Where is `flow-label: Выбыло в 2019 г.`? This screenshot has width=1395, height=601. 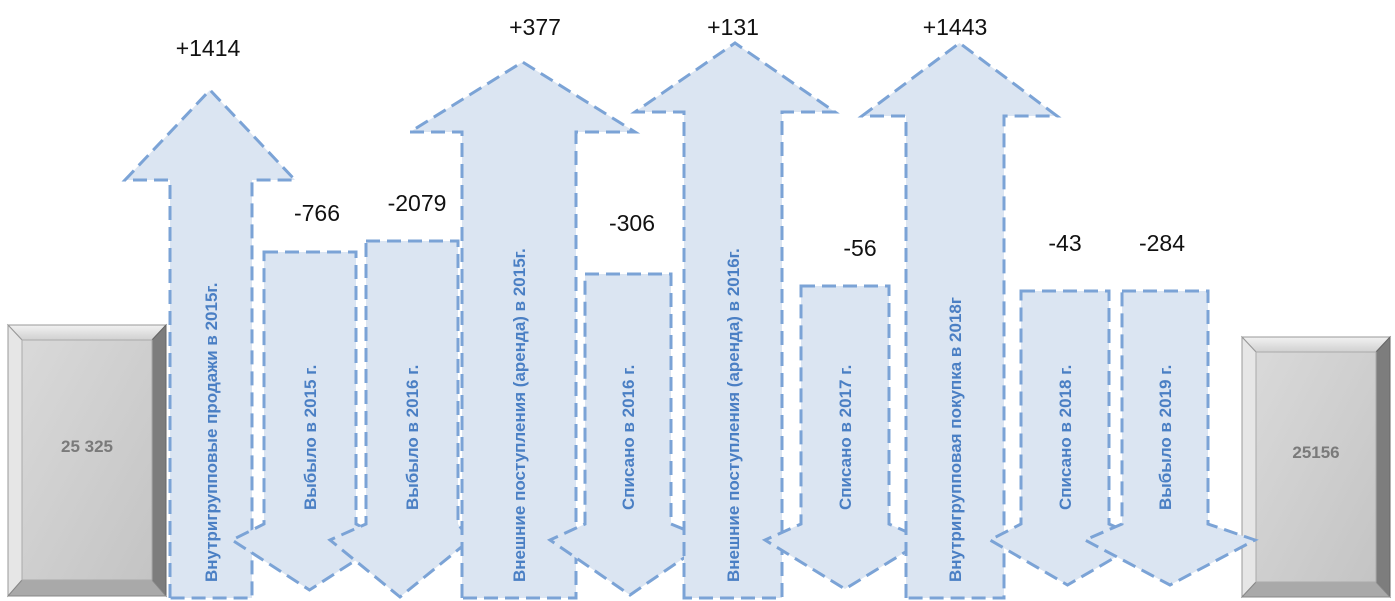
flow-label: Выбыло в 2019 г. is located at coordinates (1165, 437).